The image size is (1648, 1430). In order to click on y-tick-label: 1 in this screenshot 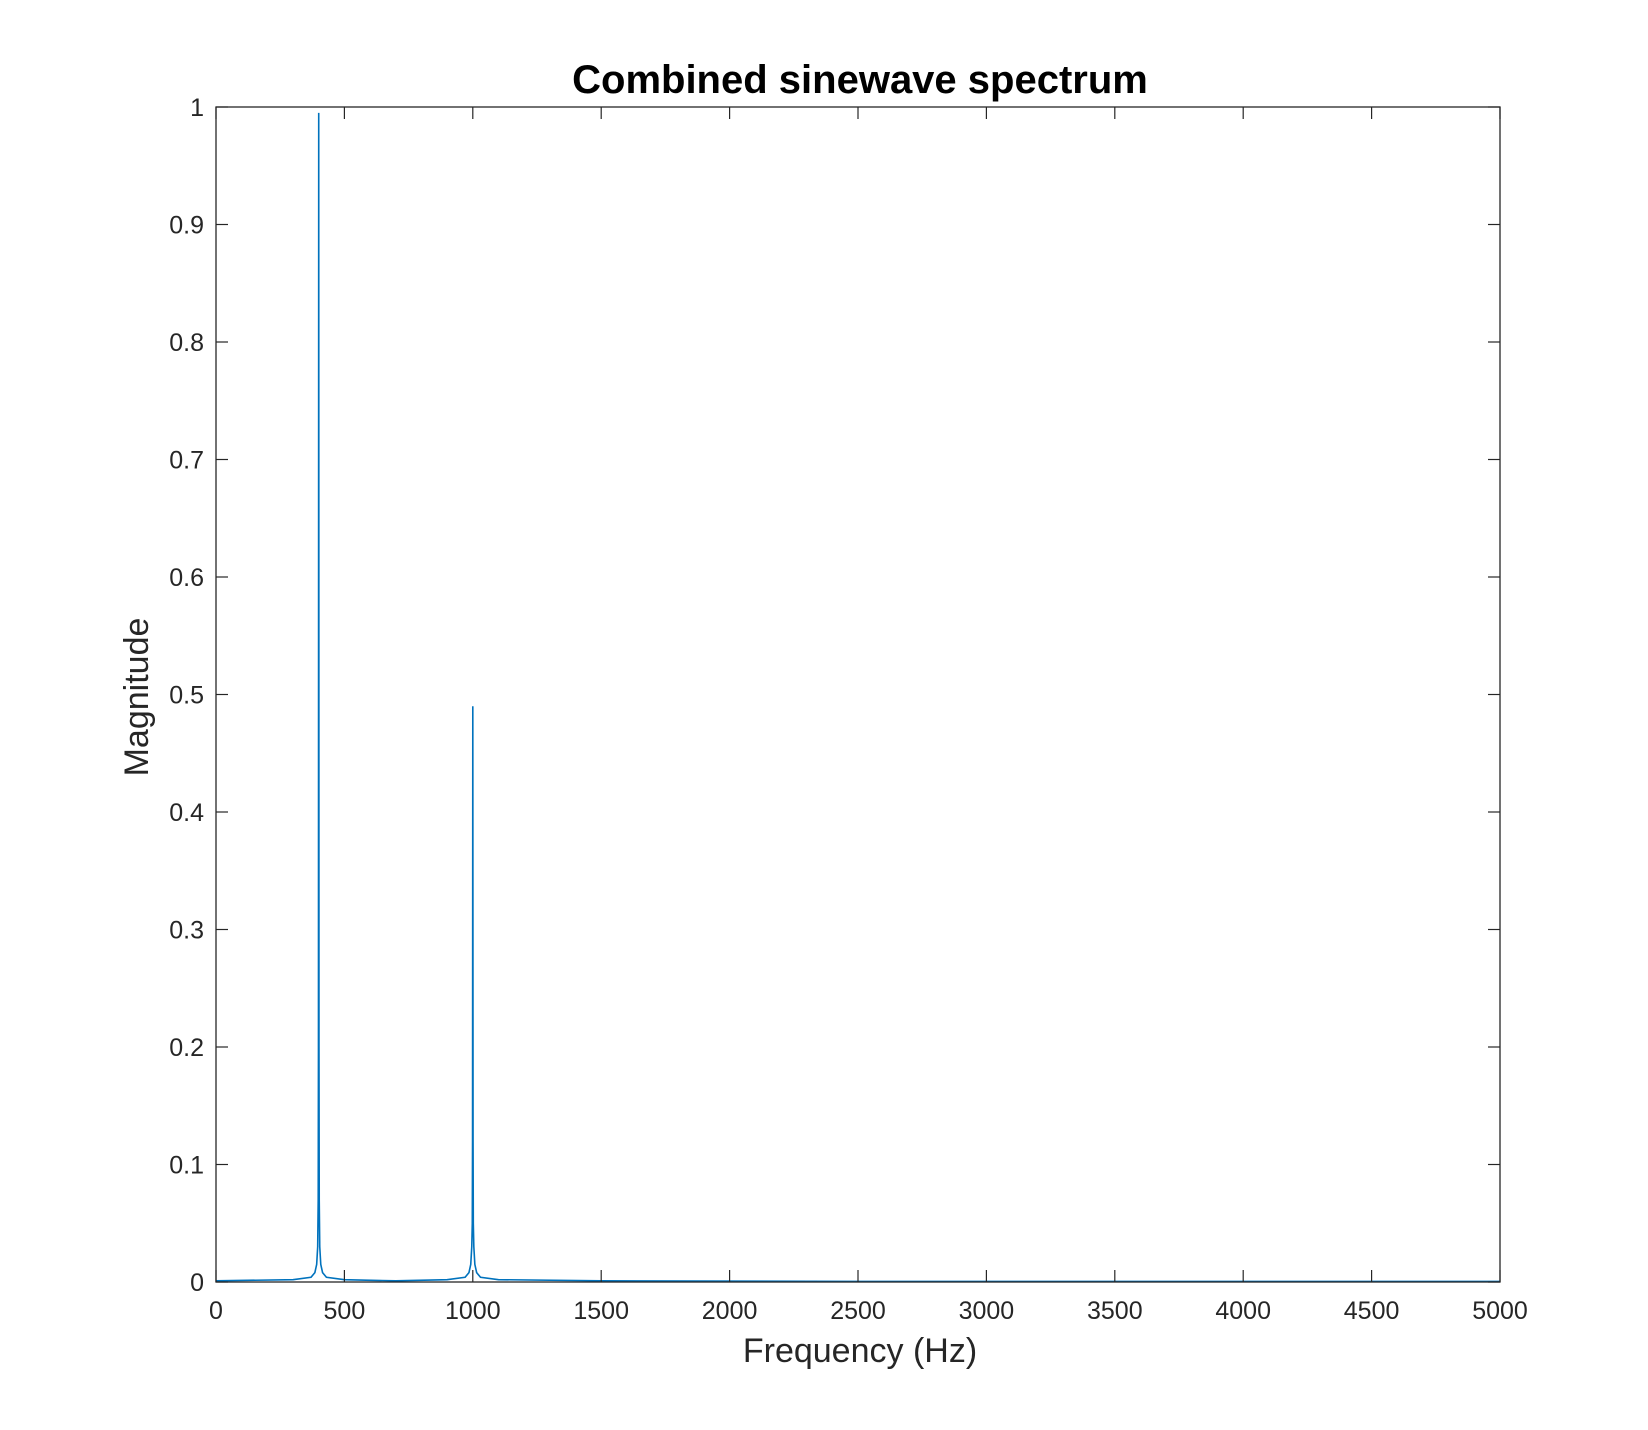, I will do `click(197, 108)`.